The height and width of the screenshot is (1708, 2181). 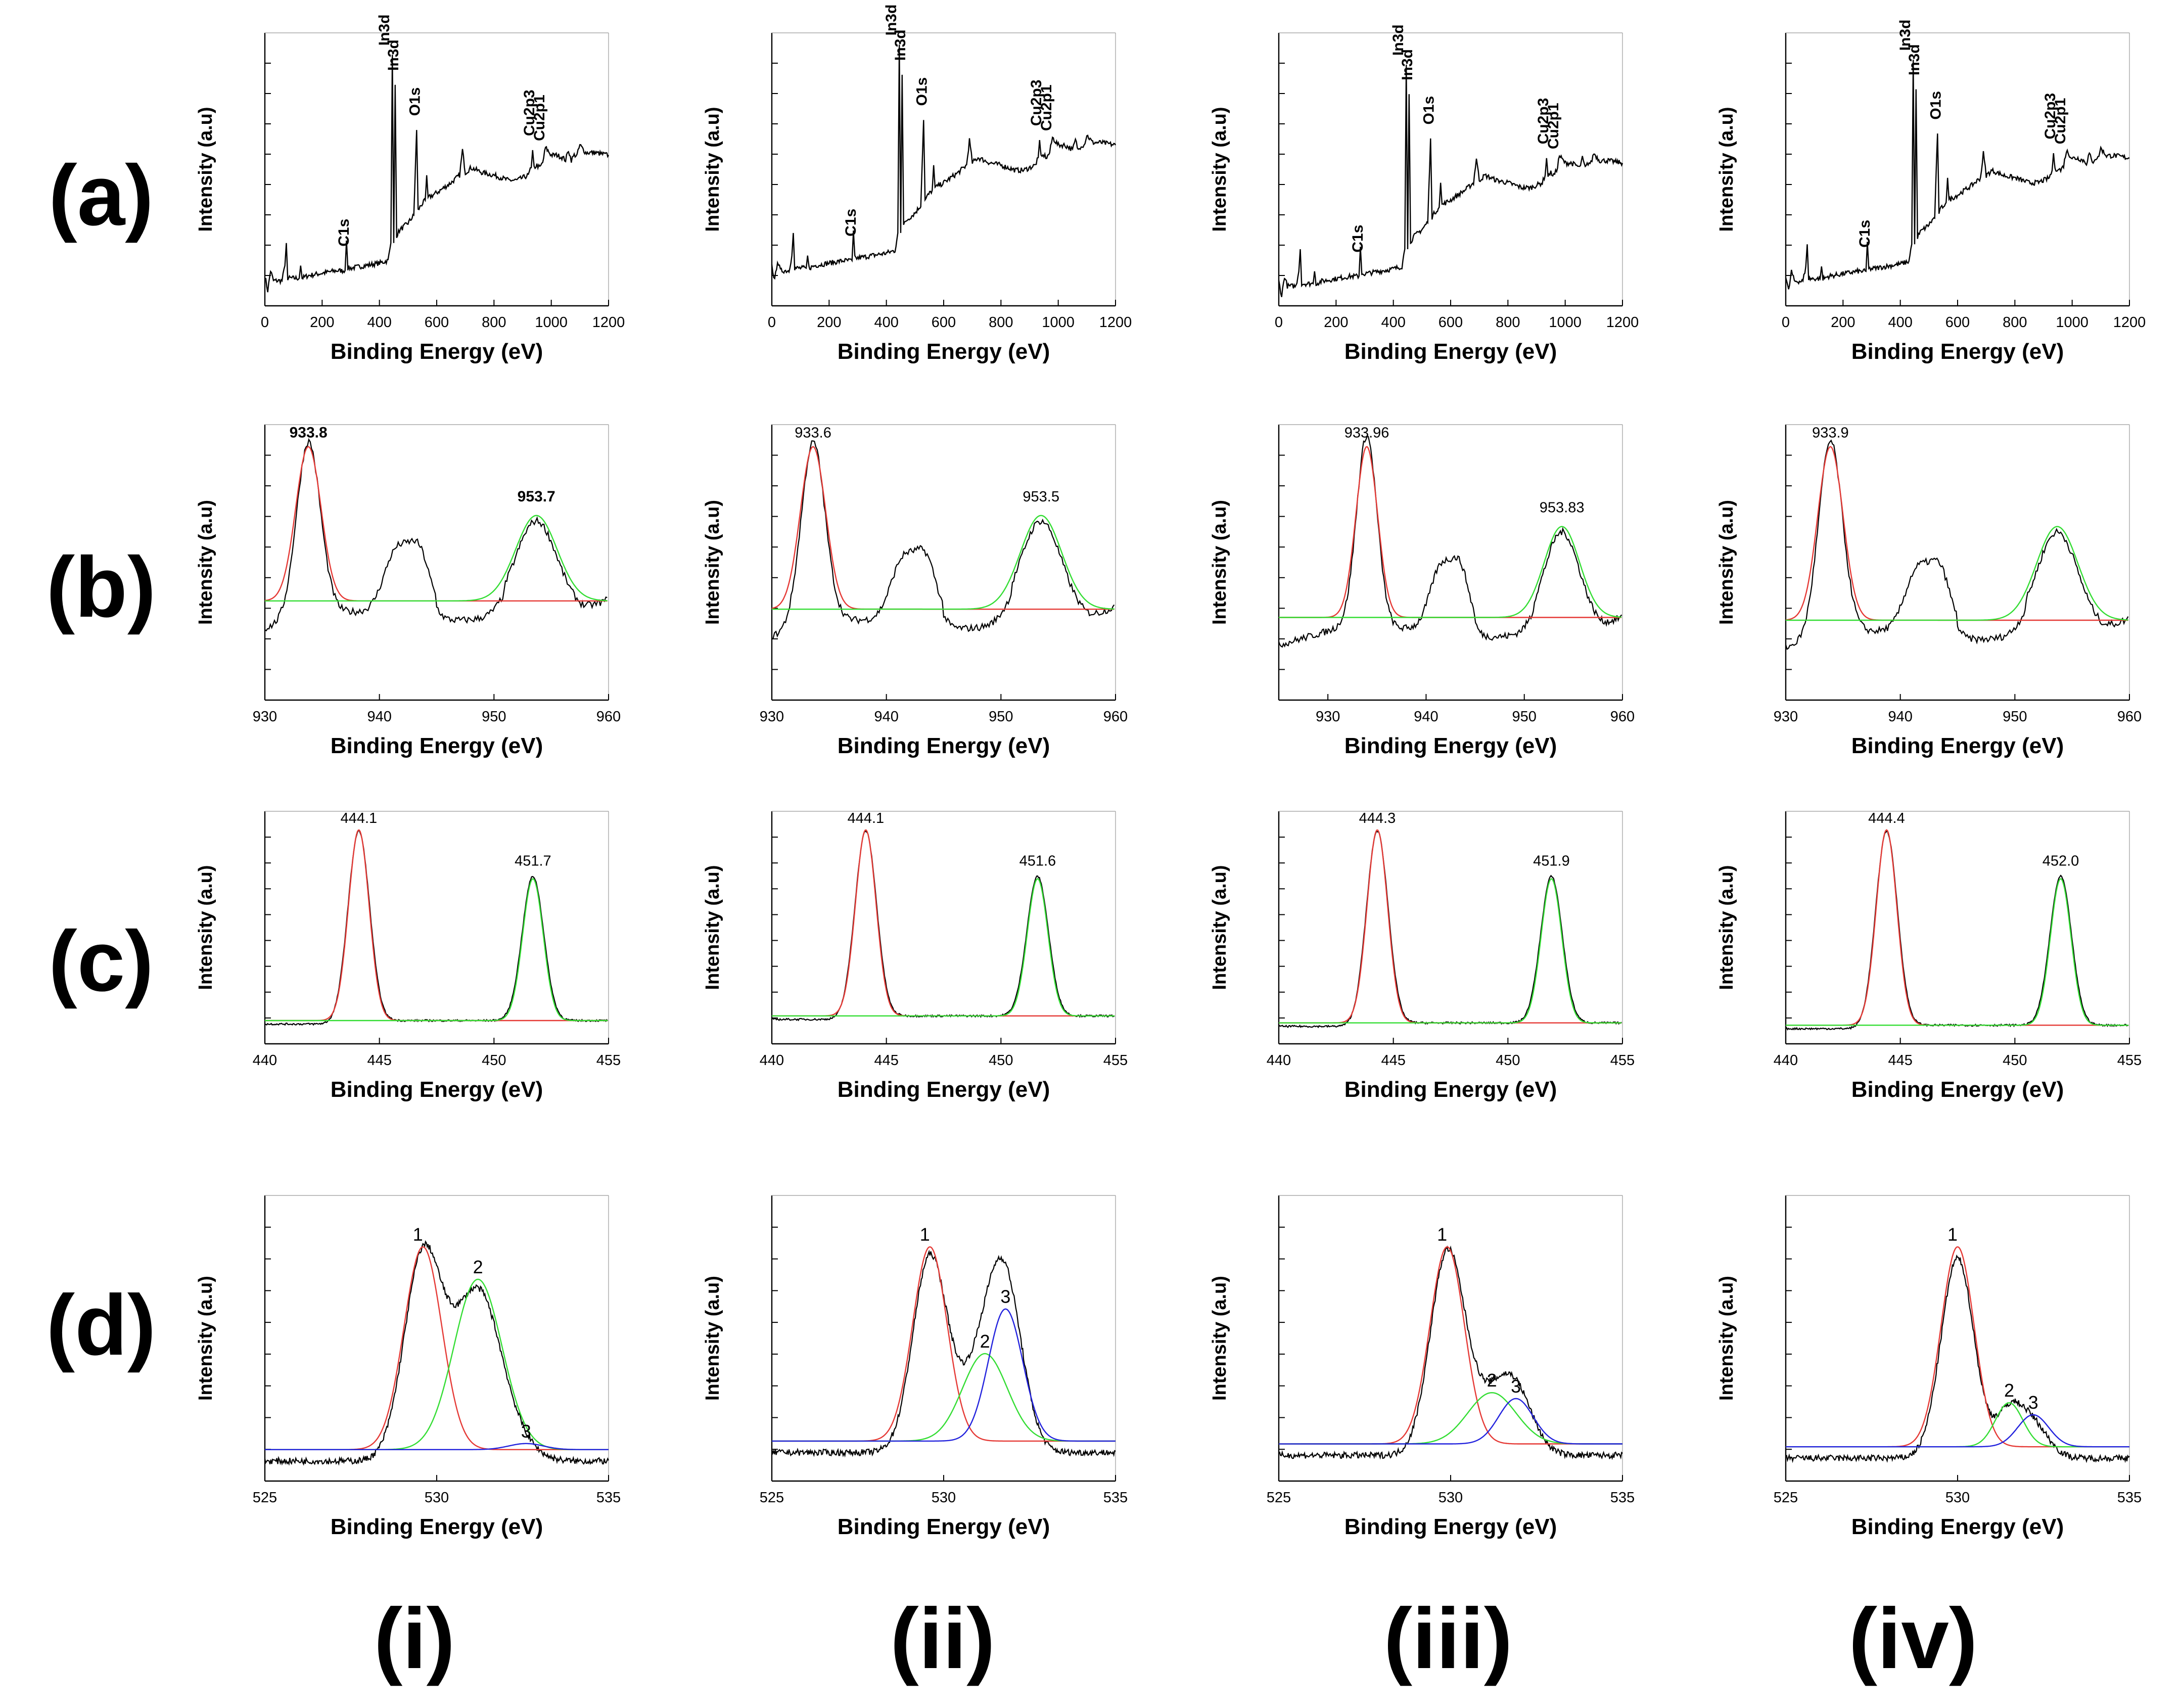 I want to click on x-tick-label: 0, so click(x=1279, y=322).